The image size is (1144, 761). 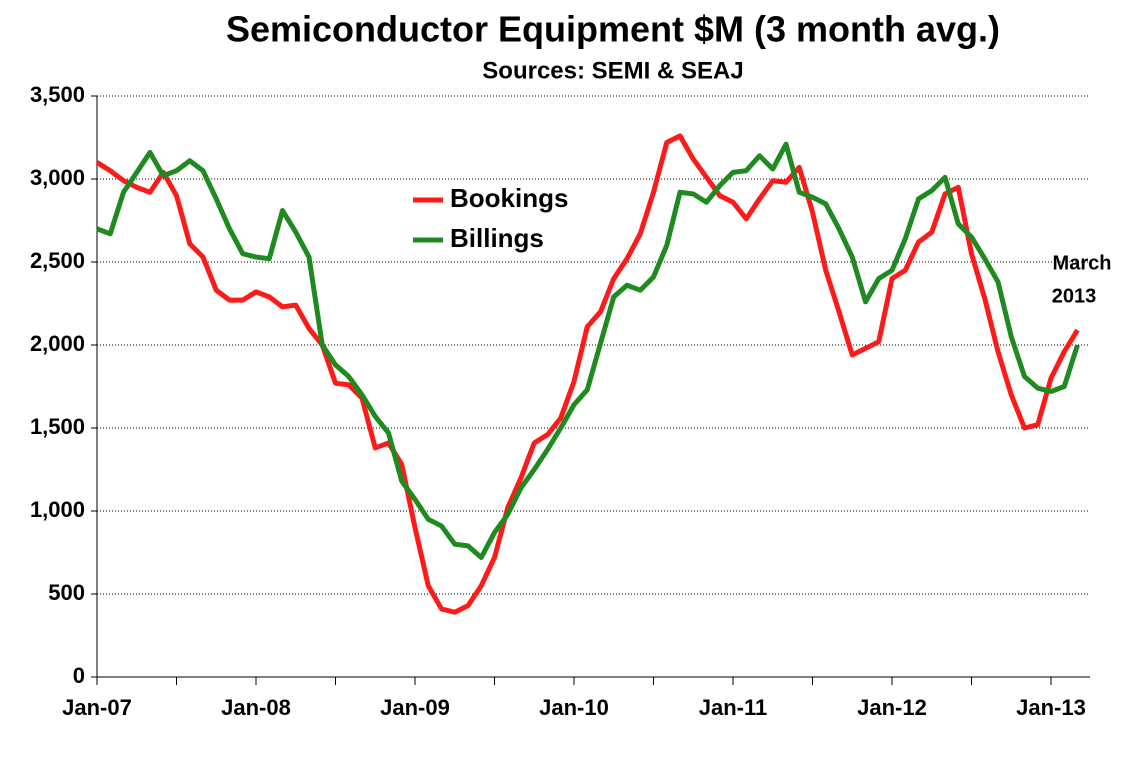 What do you see at coordinates (79, 675) in the screenshot?
I see `y-tick-label: 0` at bounding box center [79, 675].